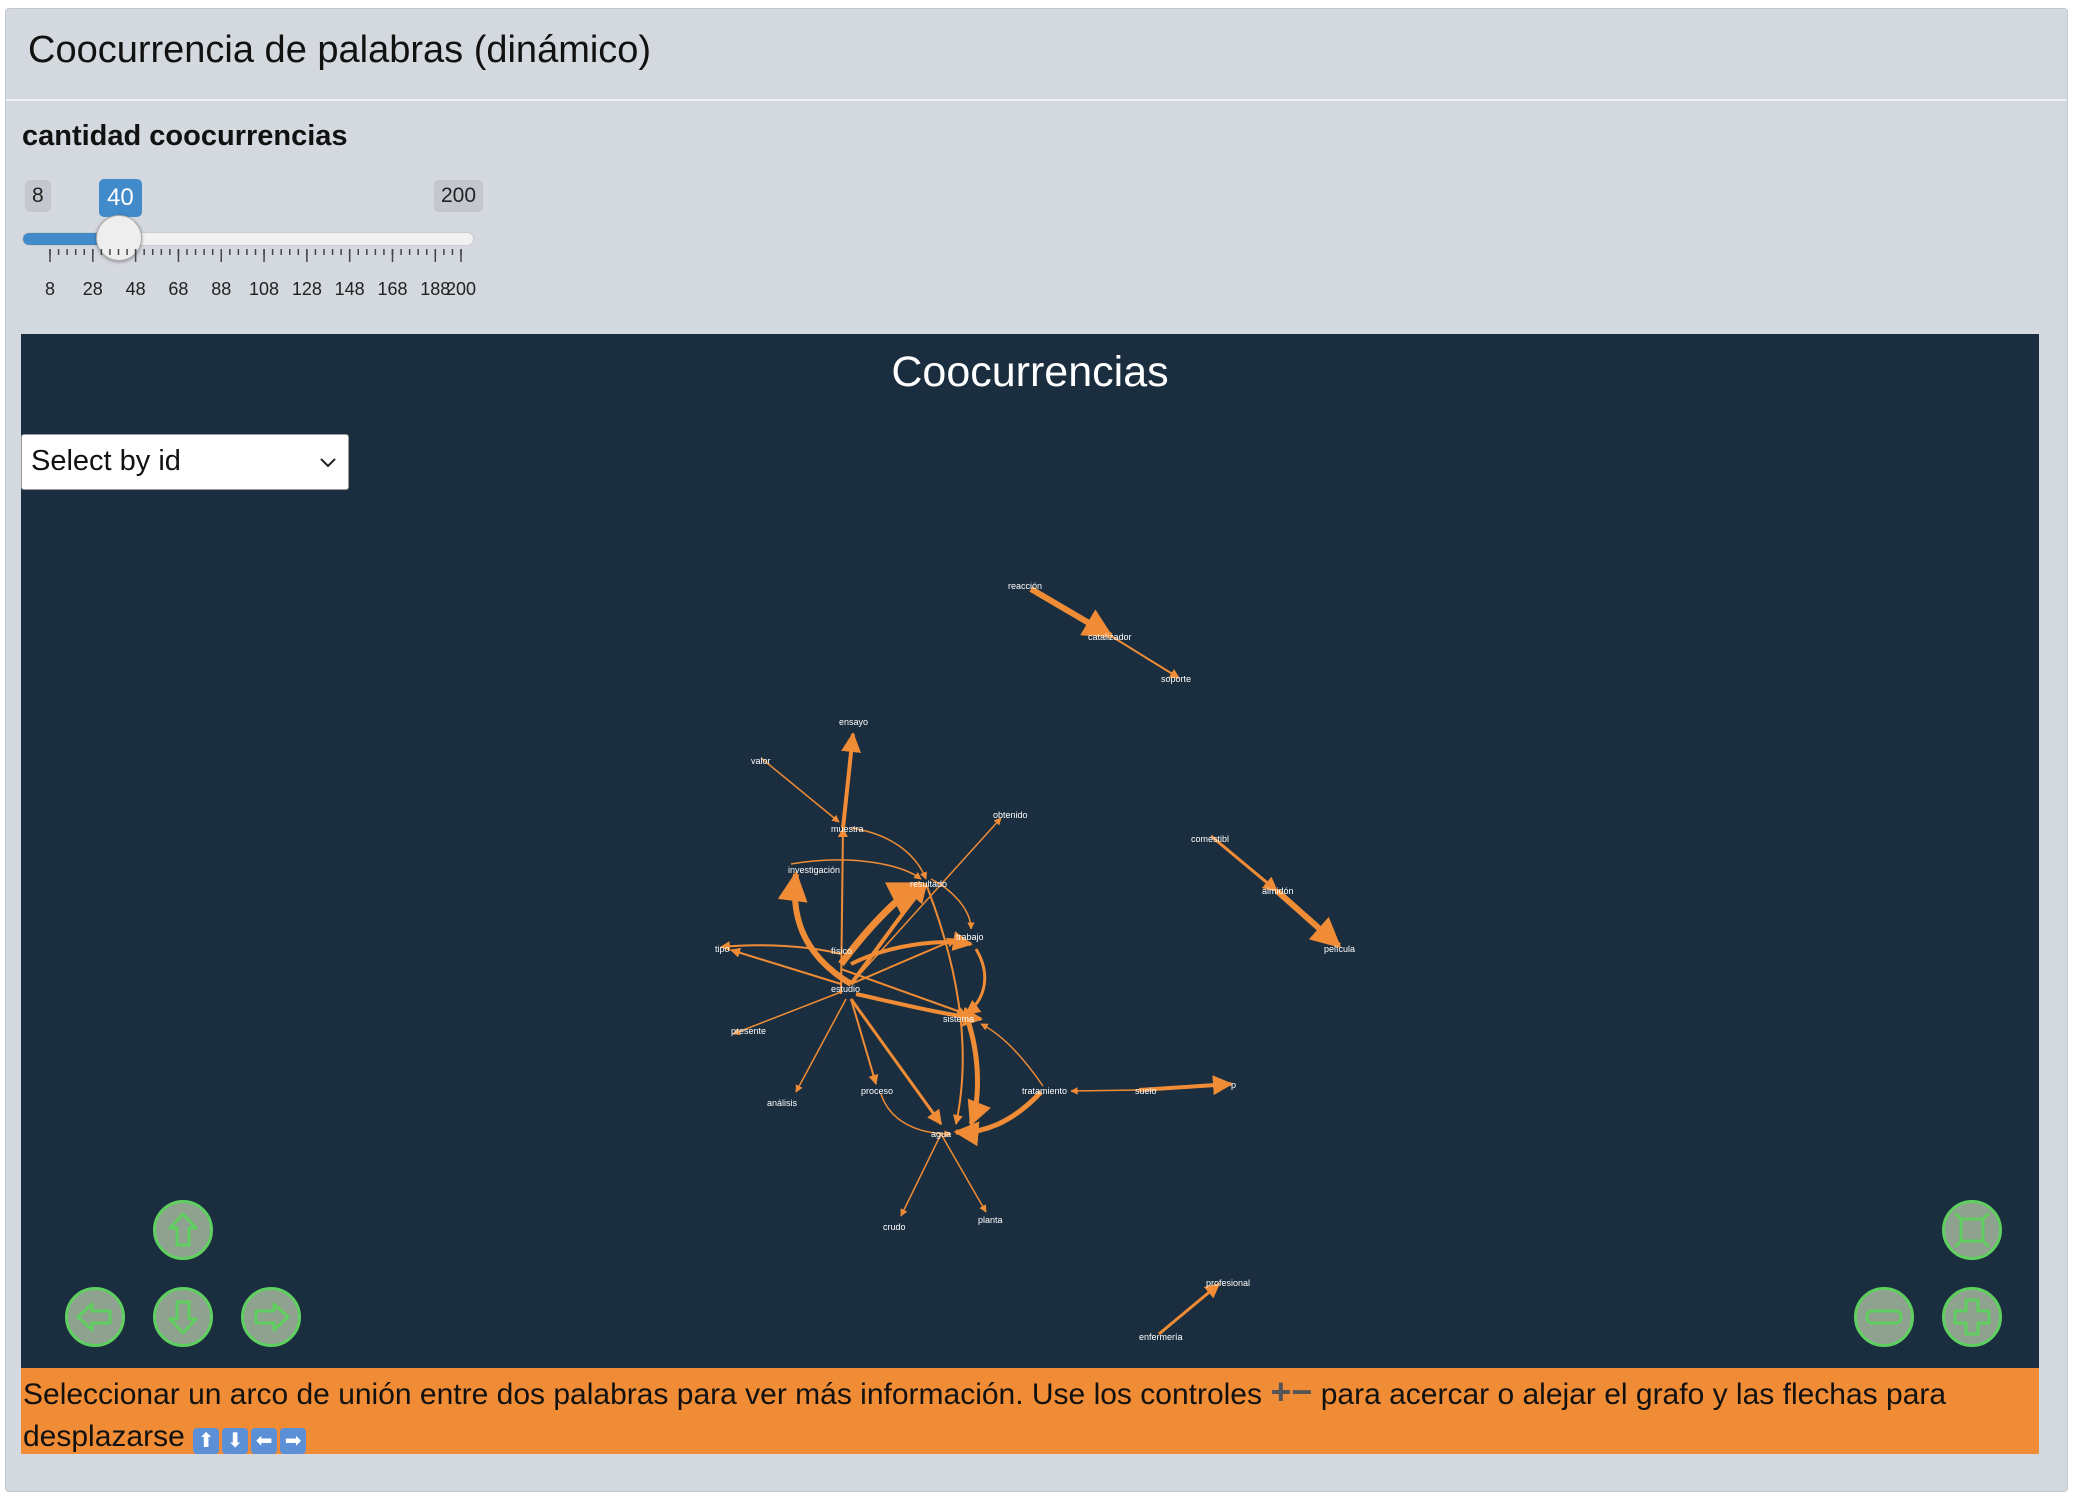 The image size is (2074, 1492). Describe the element at coordinates (1012, 1055) in the screenshot. I see `edge-tratamiento-sistema` at that location.